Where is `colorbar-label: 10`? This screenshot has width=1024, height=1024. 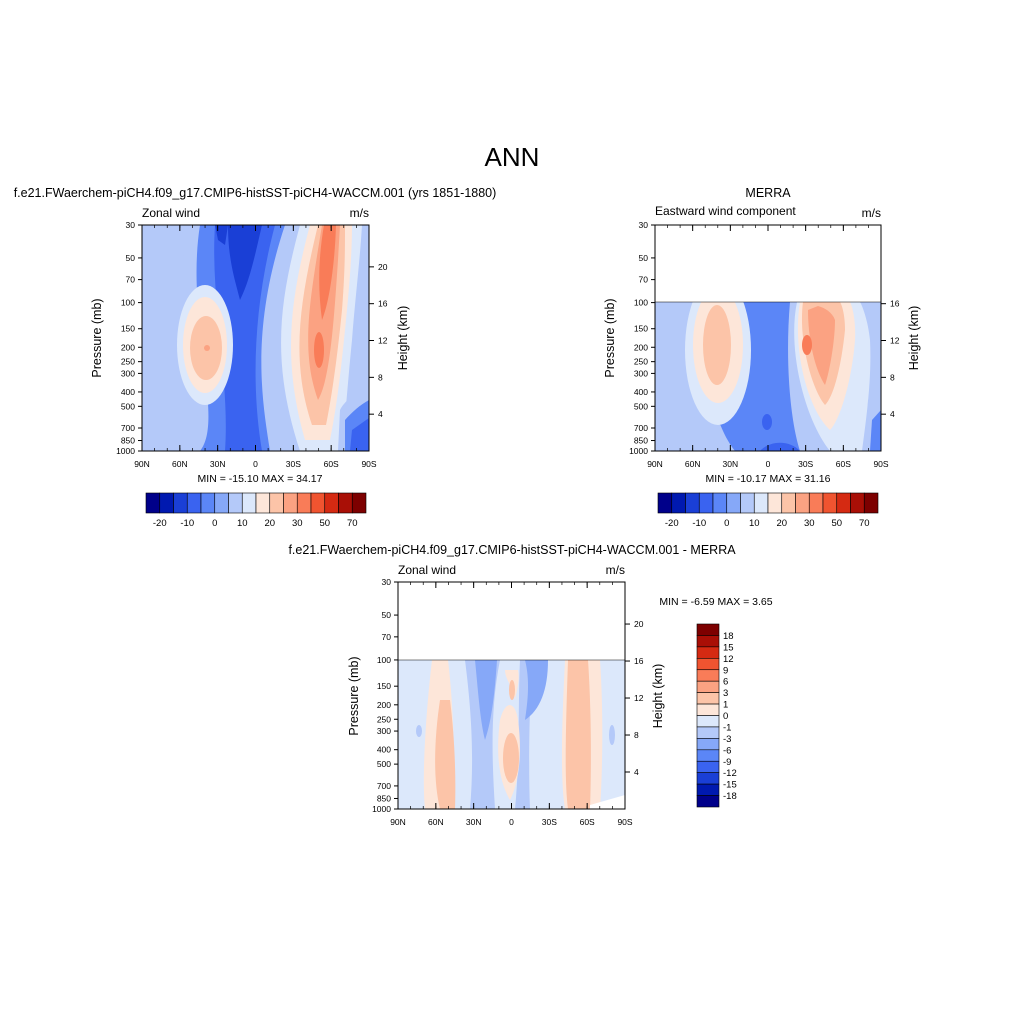 colorbar-label: 10 is located at coordinates (754, 523).